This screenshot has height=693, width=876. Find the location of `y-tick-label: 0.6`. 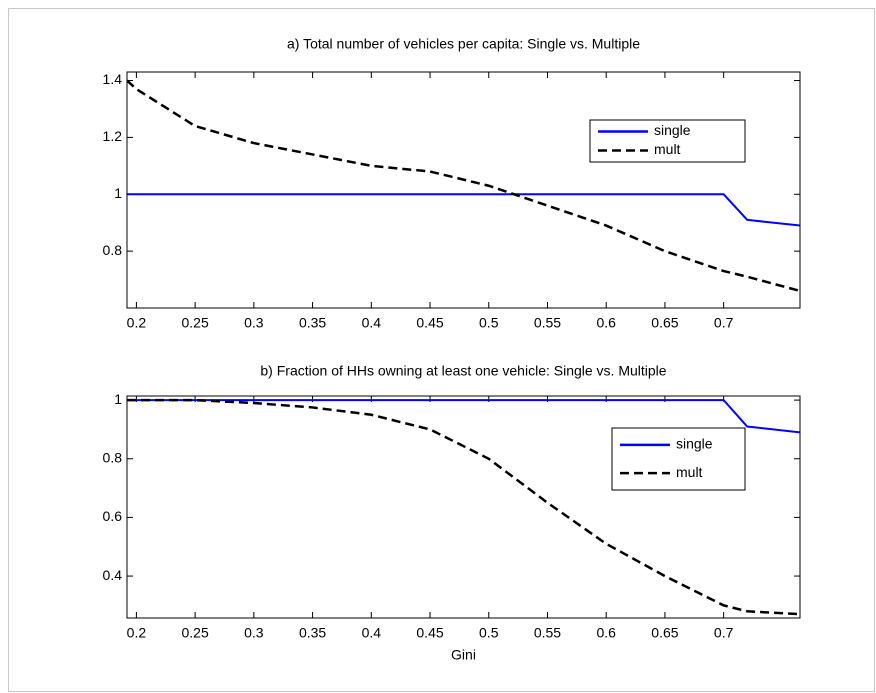

y-tick-label: 0.6 is located at coordinates (113, 516).